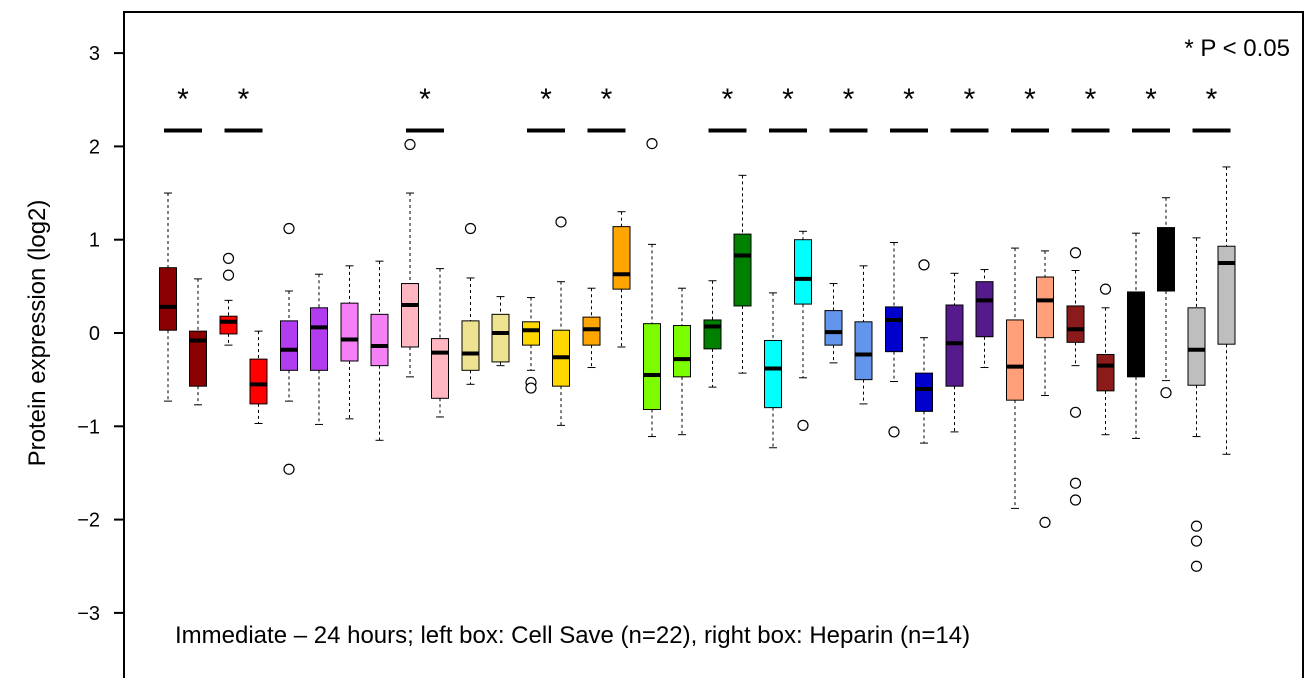 This screenshot has width=1305, height=678. What do you see at coordinates (1237, 48) in the screenshot?
I see `significance-note: * P < 0.05` at bounding box center [1237, 48].